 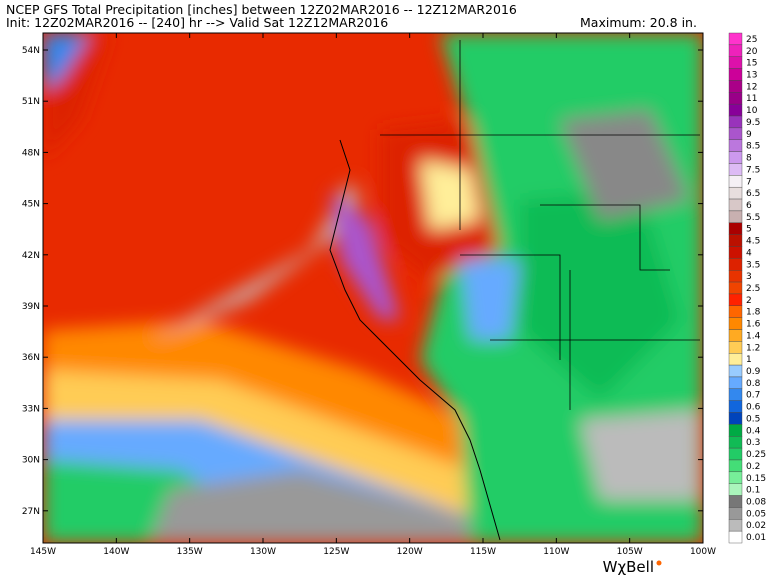 I want to click on colorbar-label: 0.1, so click(x=753, y=491).